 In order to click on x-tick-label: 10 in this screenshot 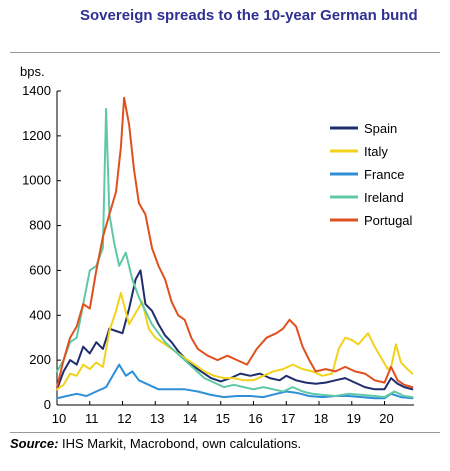, I will do `click(59, 418)`.